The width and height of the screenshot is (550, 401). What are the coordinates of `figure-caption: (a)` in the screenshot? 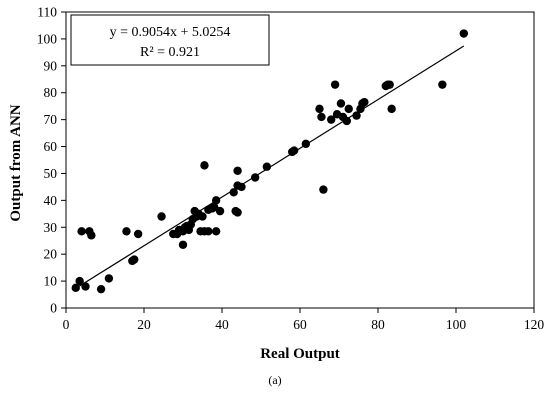 It's located at (274, 380).